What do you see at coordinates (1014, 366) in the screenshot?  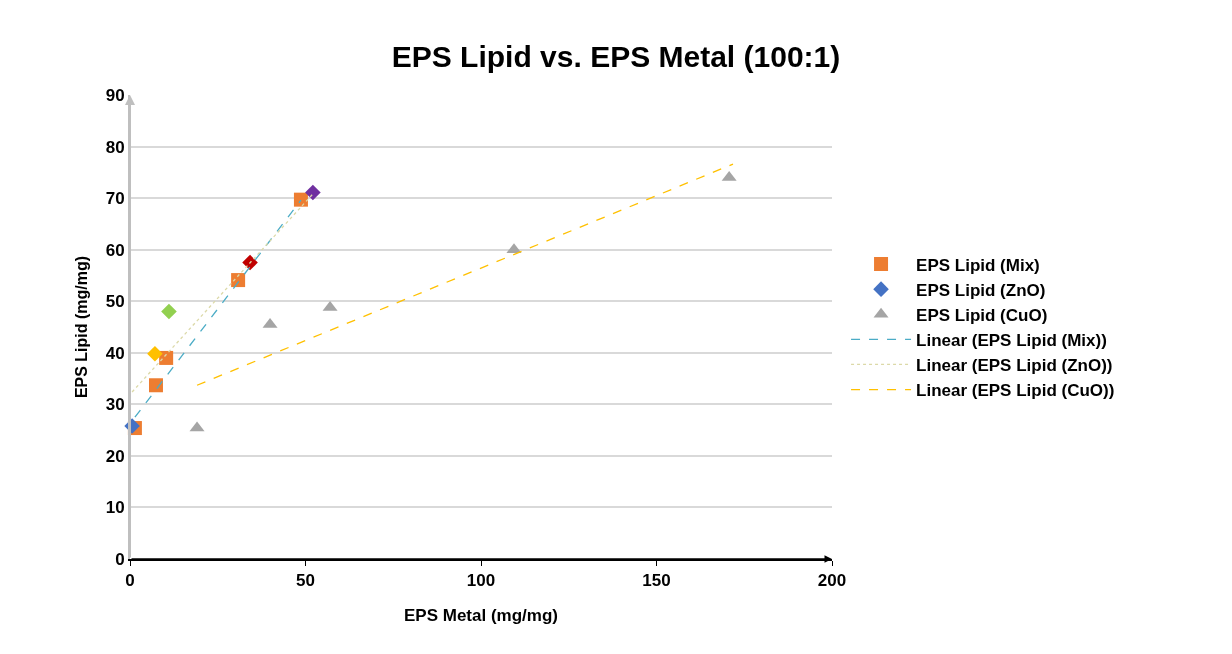 I see `legend-label: Linear (EPS Lipid (ZnO))` at bounding box center [1014, 366].